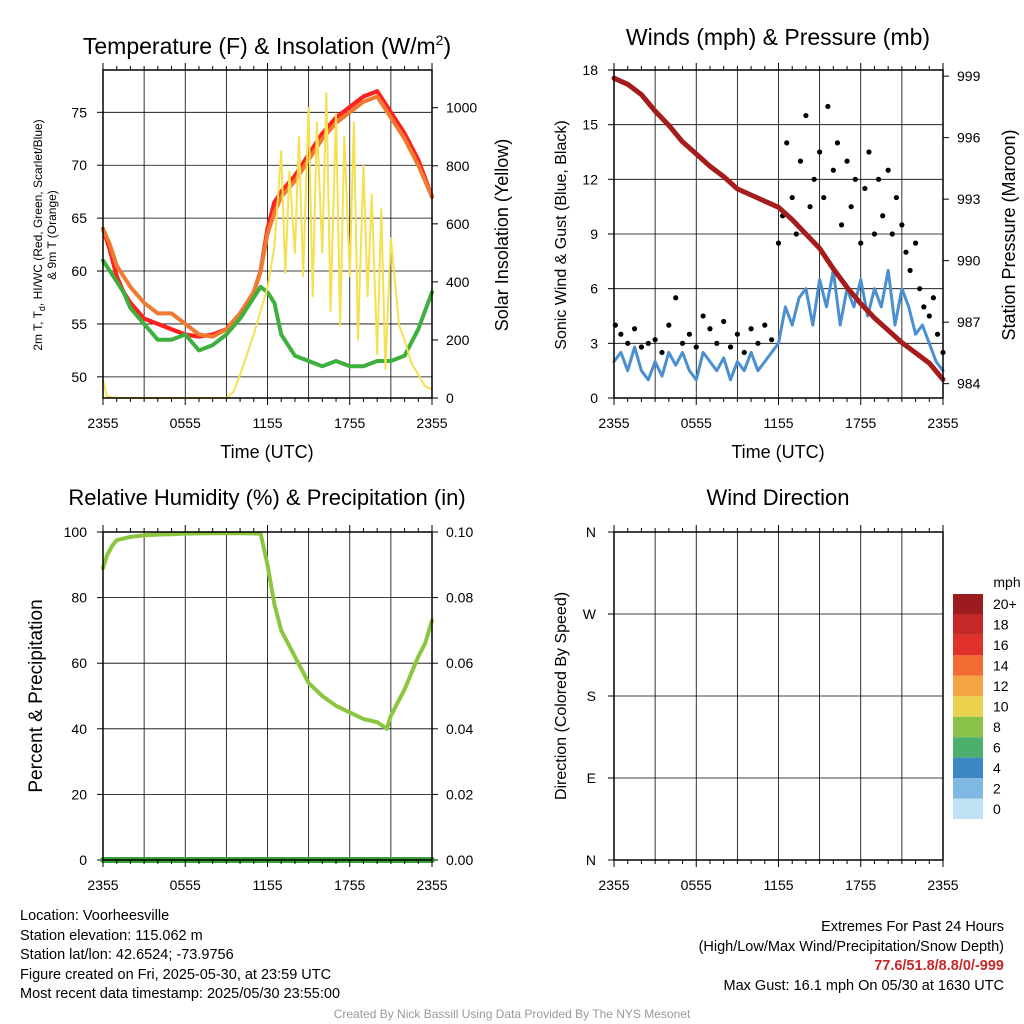 This screenshot has width=1024, height=1024. I want to click on winds-y-tick-label: 12, so click(590, 179).